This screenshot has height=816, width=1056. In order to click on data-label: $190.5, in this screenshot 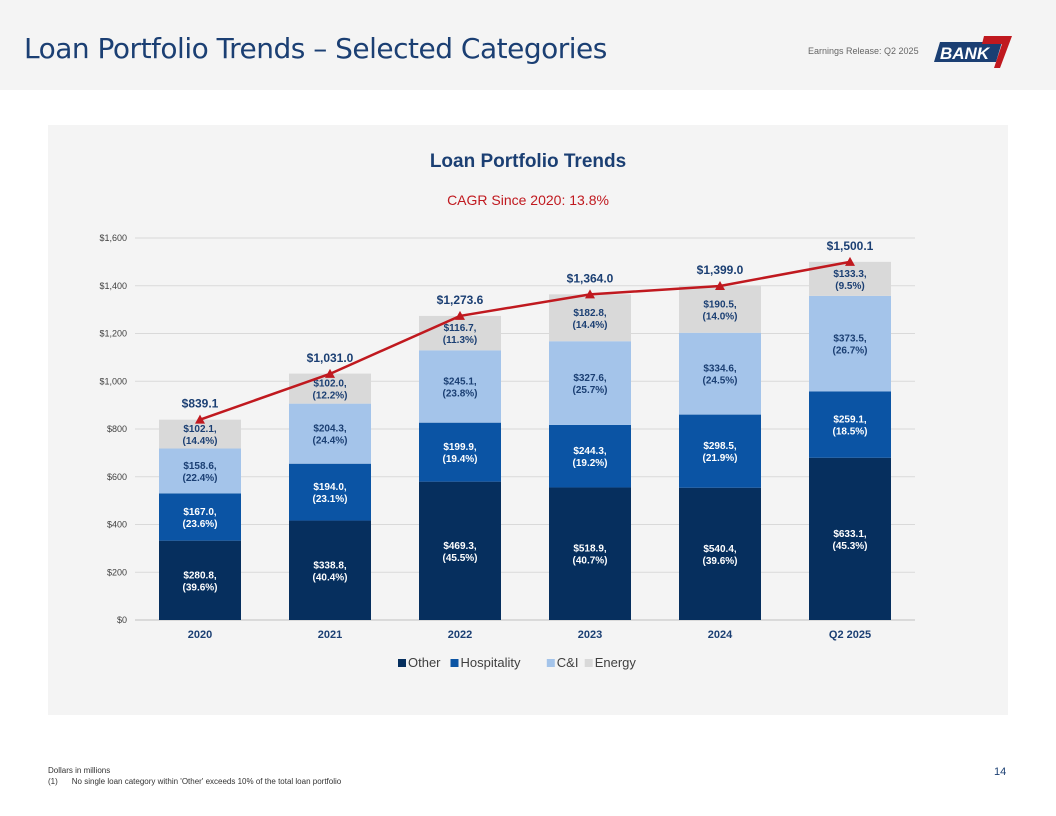, I will do `click(720, 304)`.